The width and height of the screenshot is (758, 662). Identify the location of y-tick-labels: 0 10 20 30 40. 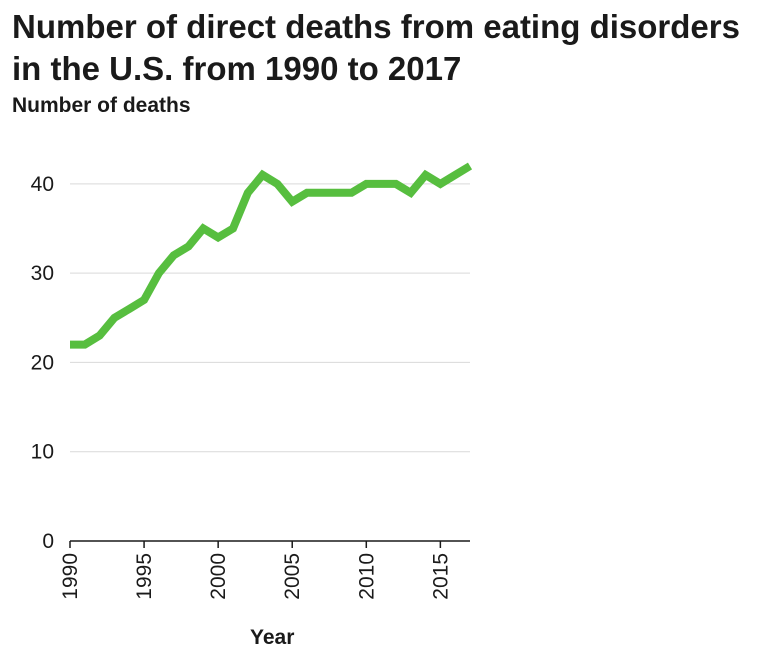
(42, 363).